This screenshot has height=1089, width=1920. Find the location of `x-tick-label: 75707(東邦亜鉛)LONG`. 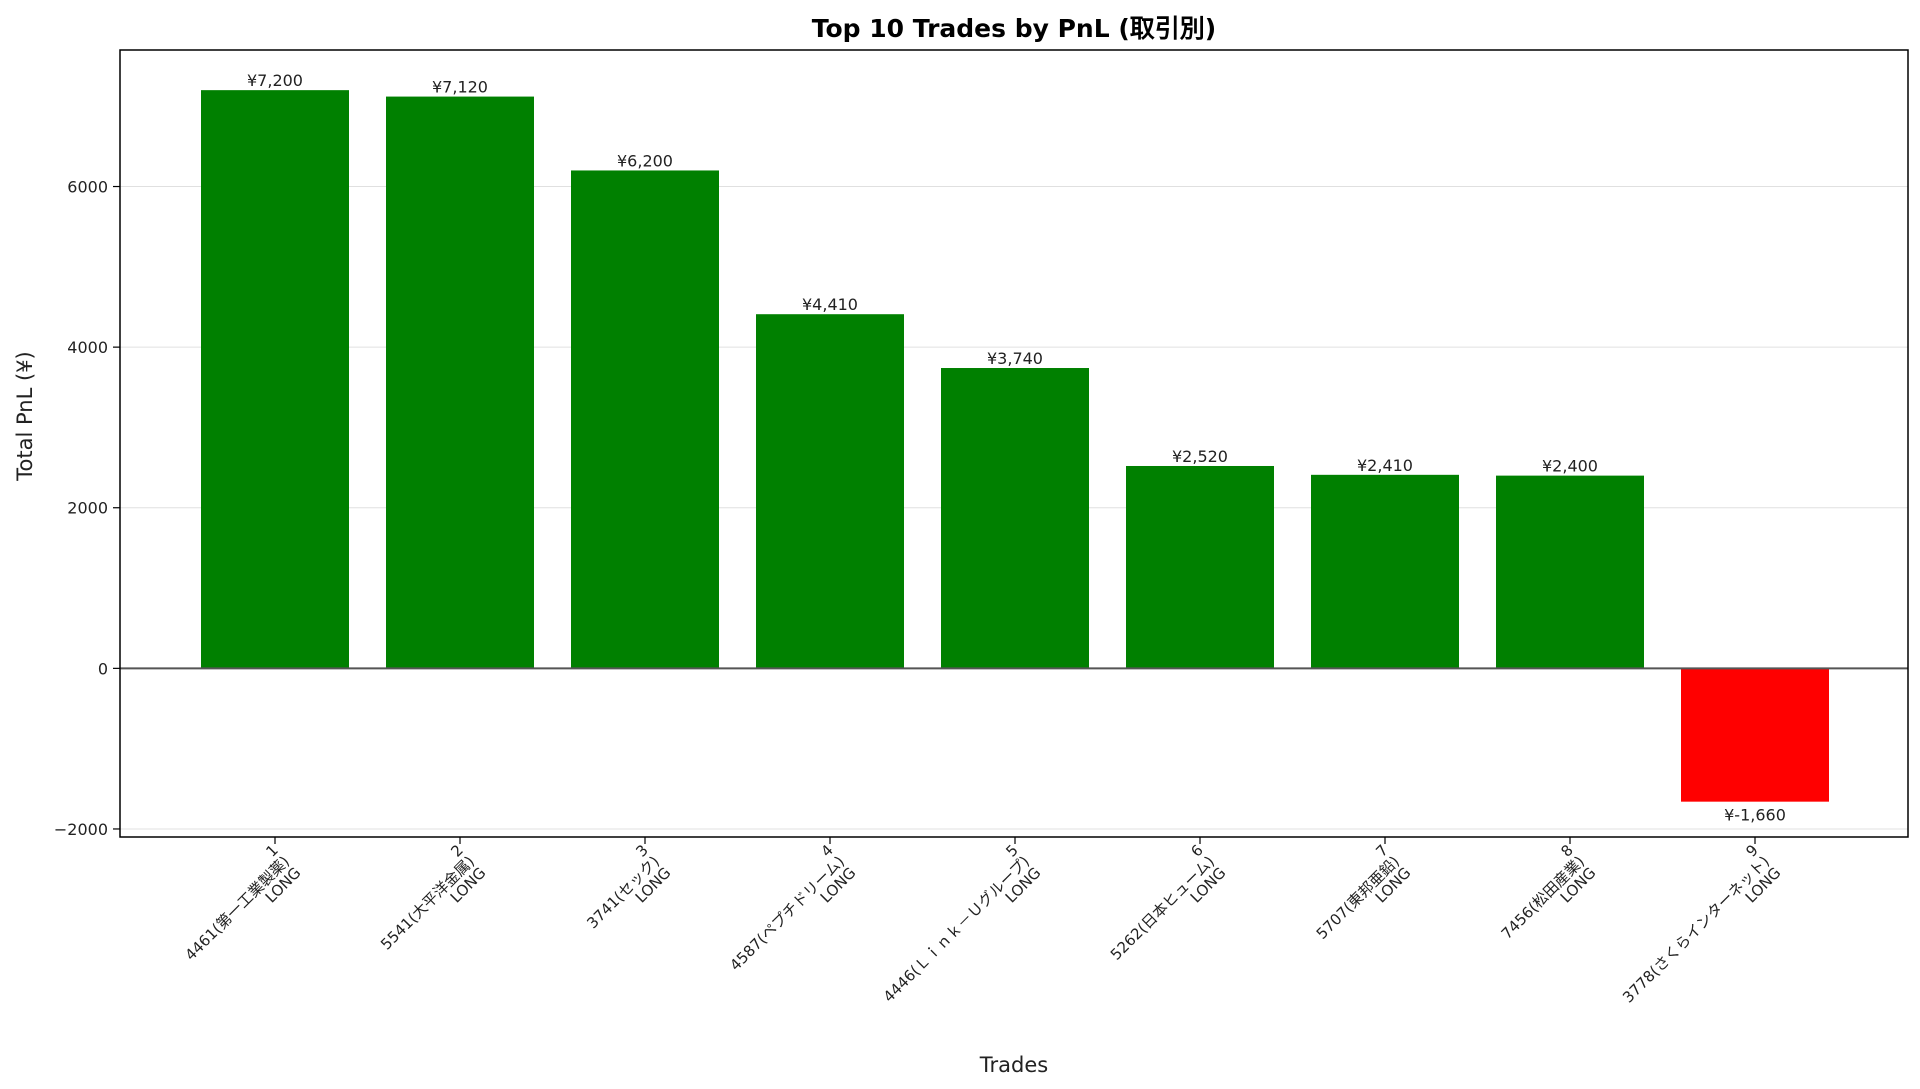

x-tick-label: 75707(東邦亜鉛)LONG is located at coordinates (1358, 897).